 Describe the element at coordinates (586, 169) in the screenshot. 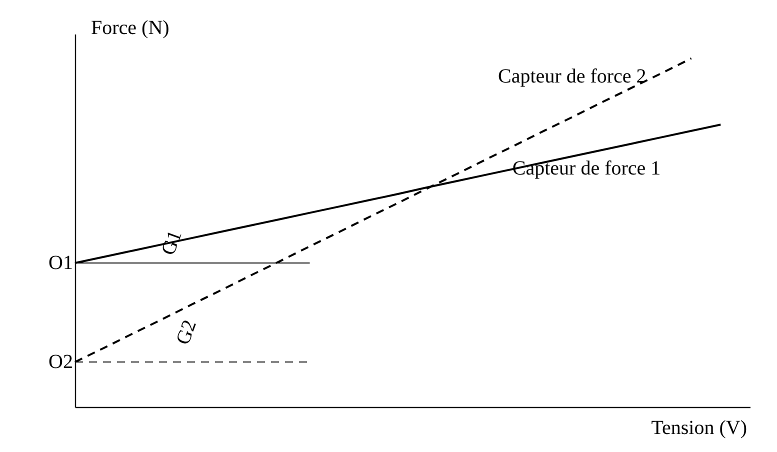

I see `series-label: Capteur de force 1` at that location.